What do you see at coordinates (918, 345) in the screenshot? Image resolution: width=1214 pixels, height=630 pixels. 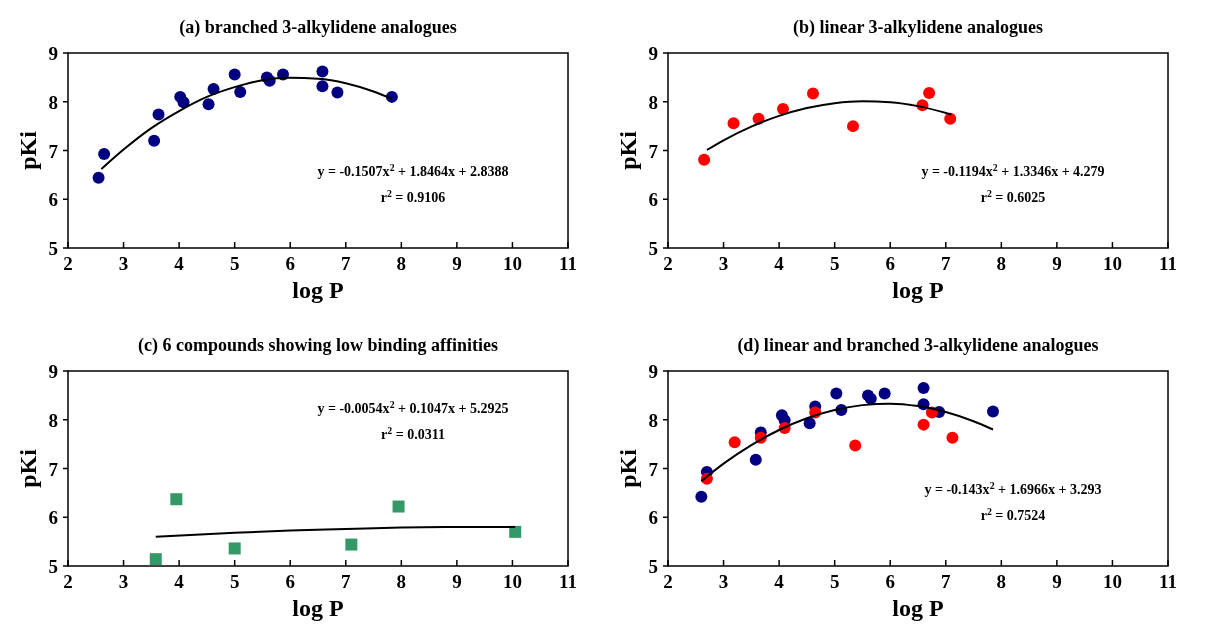 I see `chart-title: (d) linear and branched 3-alkylidene analogues` at bounding box center [918, 345].